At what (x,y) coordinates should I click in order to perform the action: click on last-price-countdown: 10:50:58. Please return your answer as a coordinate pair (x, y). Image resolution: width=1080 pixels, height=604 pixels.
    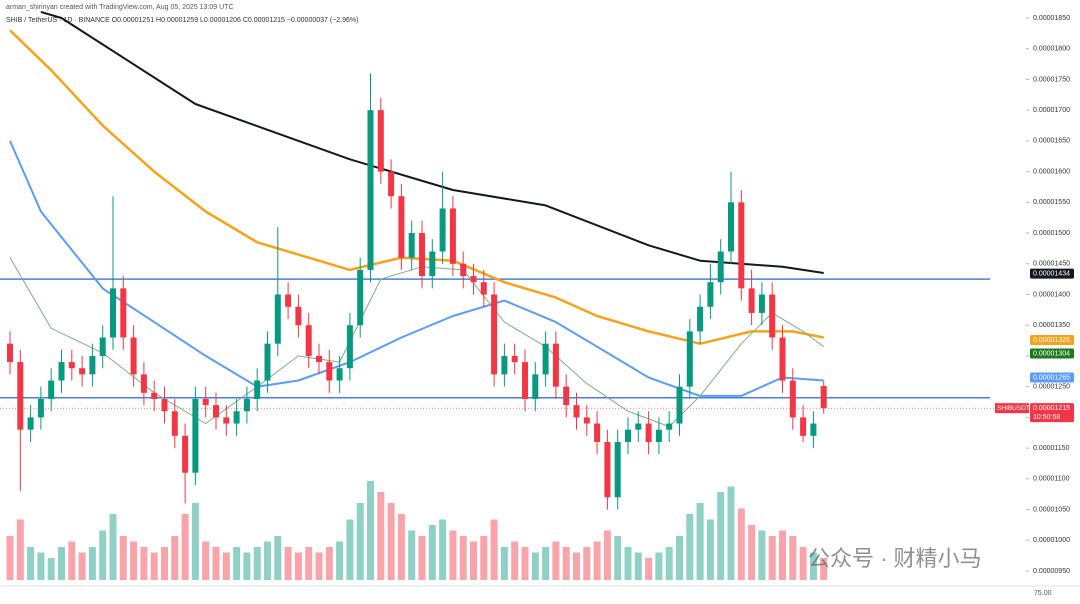
    Looking at the image, I should click on (1046, 417).